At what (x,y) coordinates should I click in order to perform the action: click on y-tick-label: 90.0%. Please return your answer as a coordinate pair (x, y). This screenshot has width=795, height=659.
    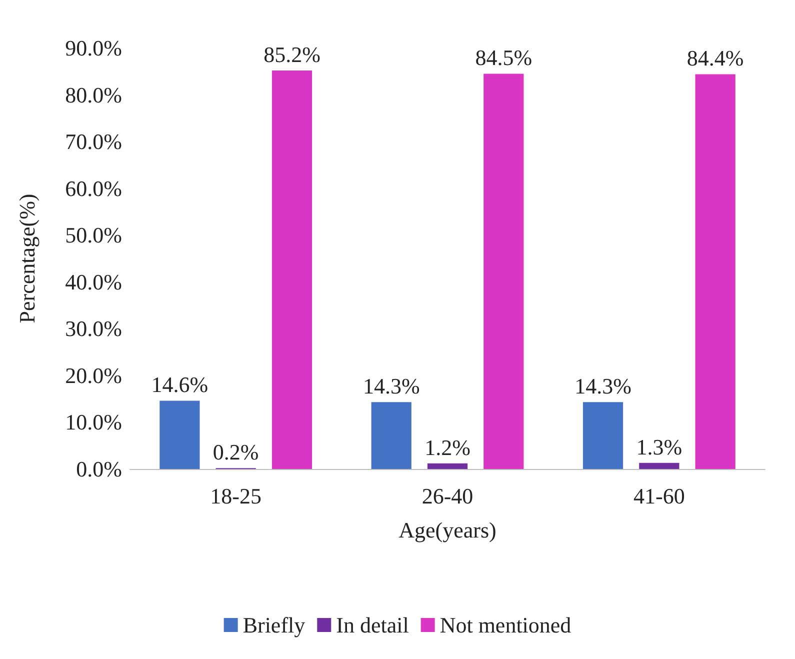
    Looking at the image, I should click on (93, 48).